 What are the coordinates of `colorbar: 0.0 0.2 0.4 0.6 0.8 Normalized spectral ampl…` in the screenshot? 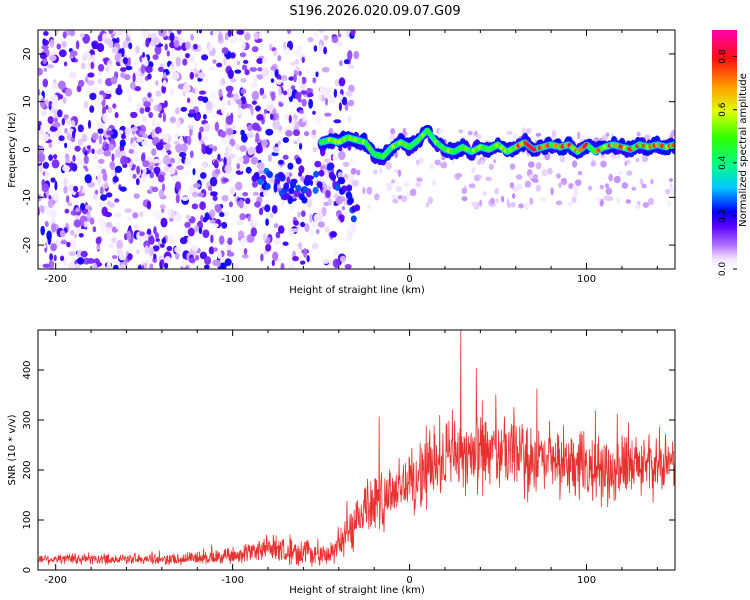 It's located at (730, 153).